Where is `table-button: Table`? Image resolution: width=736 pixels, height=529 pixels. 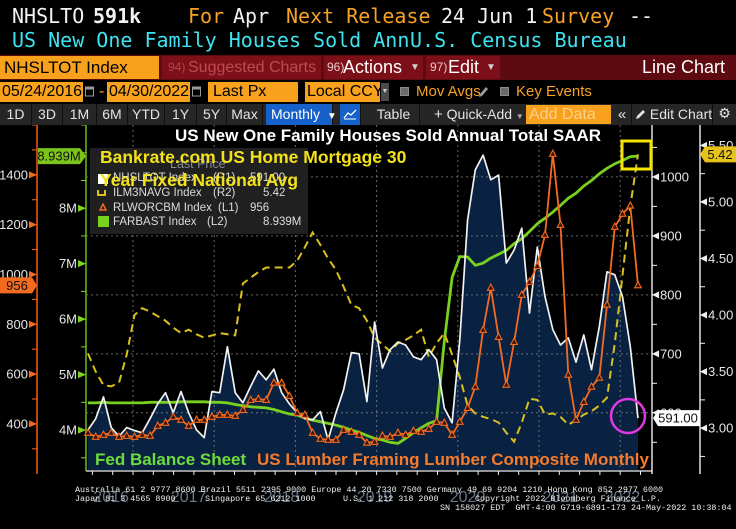
table-button: Table is located at coordinates (394, 114).